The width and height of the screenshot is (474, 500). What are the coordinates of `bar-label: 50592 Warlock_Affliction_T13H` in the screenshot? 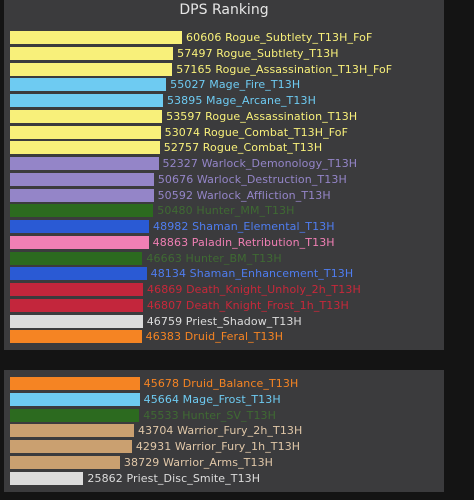 It's located at (244, 195).